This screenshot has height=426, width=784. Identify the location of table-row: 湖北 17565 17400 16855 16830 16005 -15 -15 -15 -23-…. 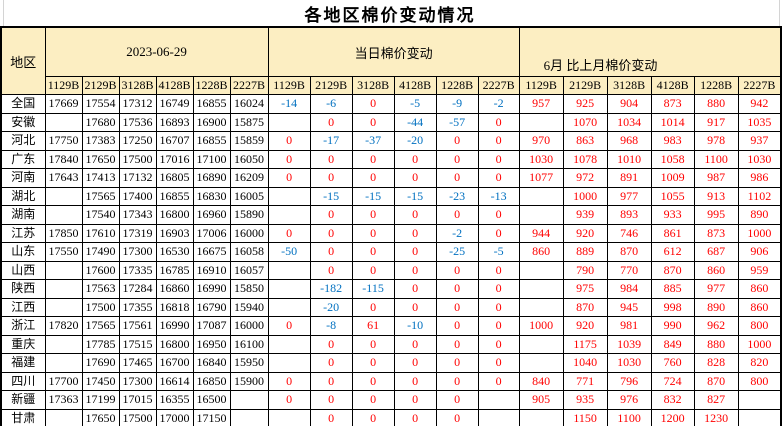
(391, 196).